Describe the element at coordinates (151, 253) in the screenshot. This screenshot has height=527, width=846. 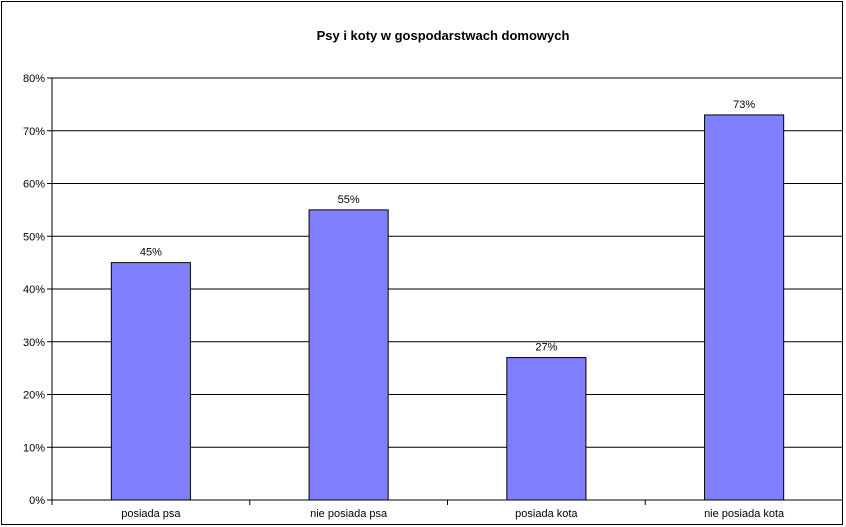
I see `data-label: 45%` at that location.